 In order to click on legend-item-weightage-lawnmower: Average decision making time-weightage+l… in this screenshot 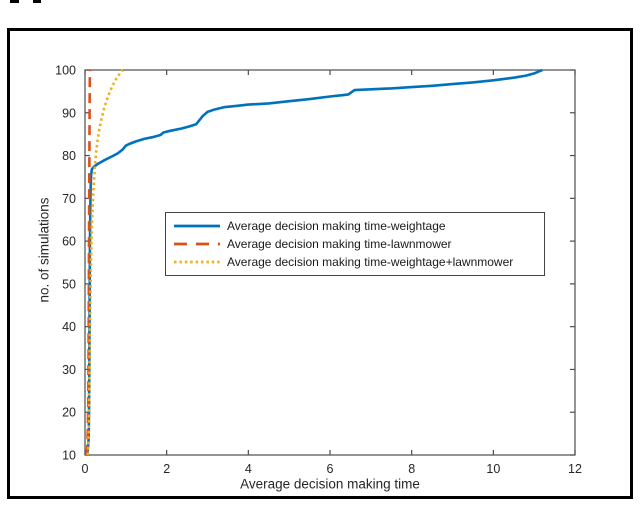, I will do `click(357, 262)`.